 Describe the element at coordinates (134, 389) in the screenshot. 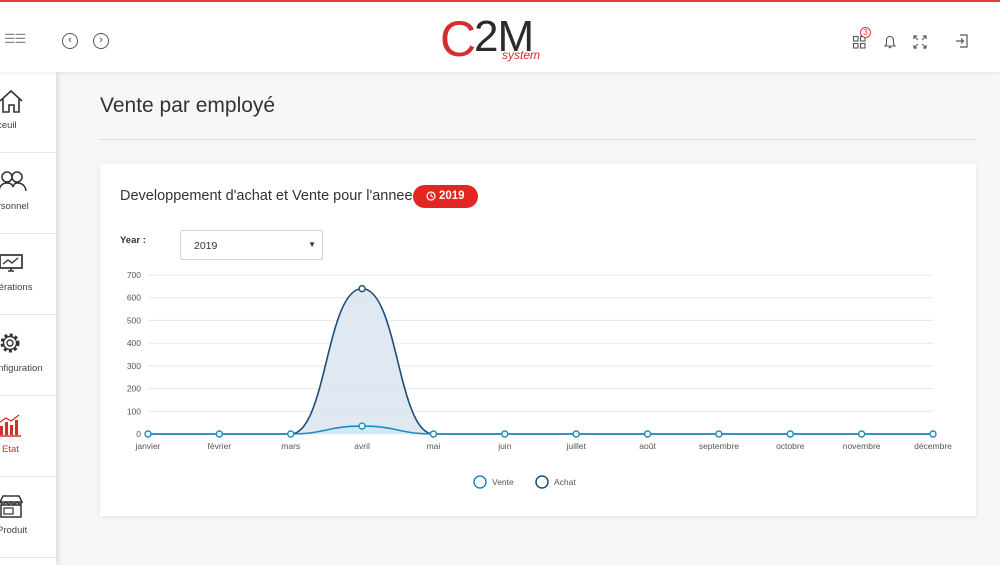

I see `y-tick-label: 200` at that location.